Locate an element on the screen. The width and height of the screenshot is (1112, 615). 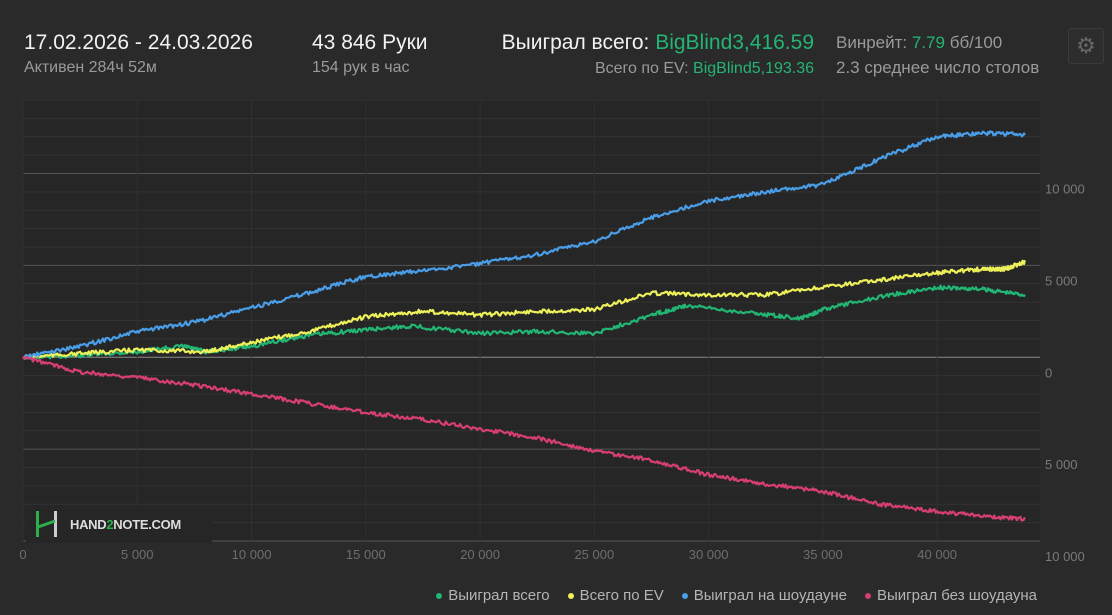
avg-tables: 2.3 среднее число столов is located at coordinates (938, 67).